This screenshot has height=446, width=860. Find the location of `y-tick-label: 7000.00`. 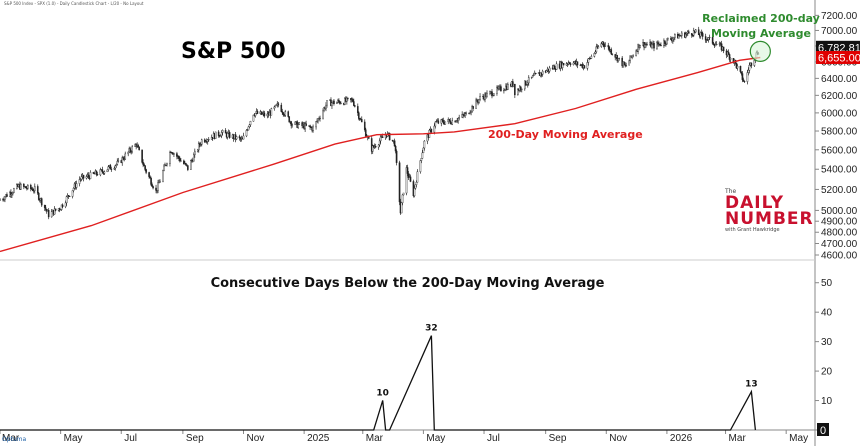

y-tick-label: 7000.00 is located at coordinates (839, 31).